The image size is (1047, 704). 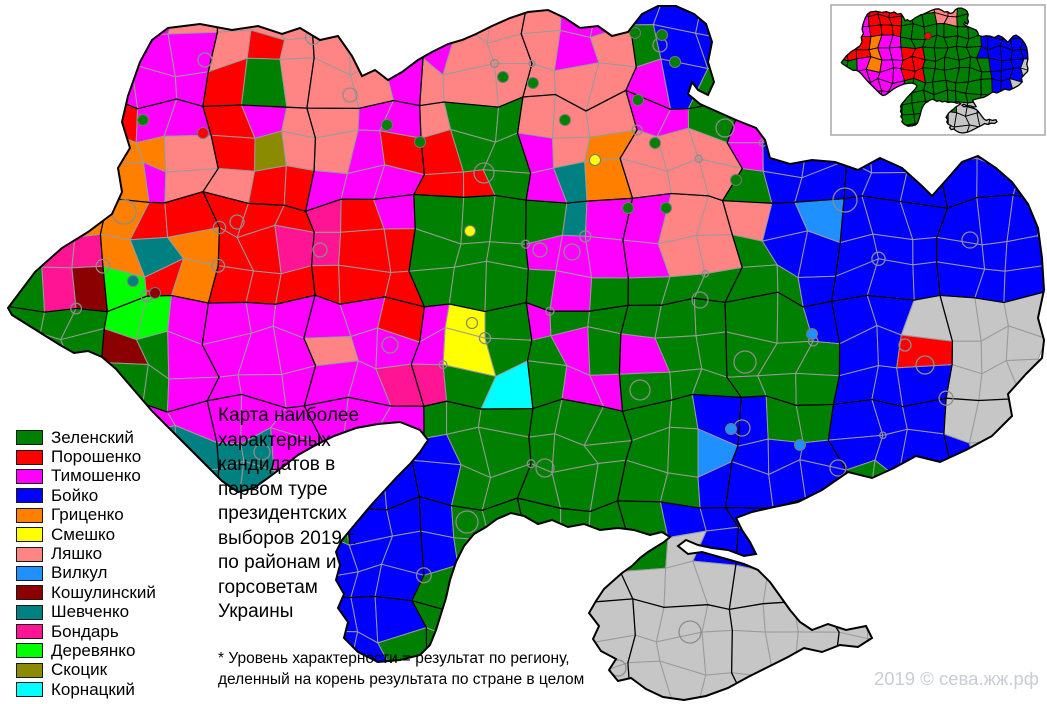 I want to click on legend-label: Гриценко, so click(x=87, y=515).